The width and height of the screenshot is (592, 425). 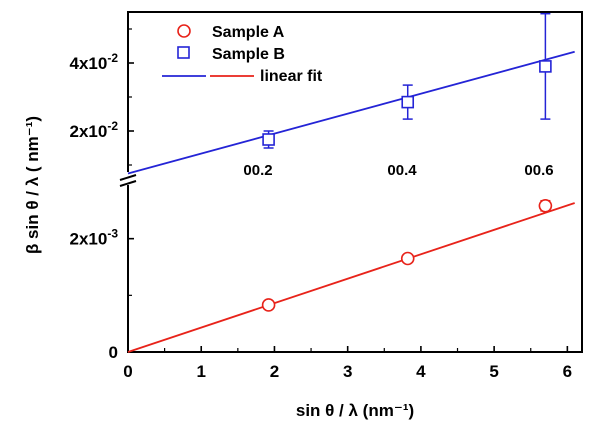 I want to click on axis-break-marker, so click(x=128, y=179).